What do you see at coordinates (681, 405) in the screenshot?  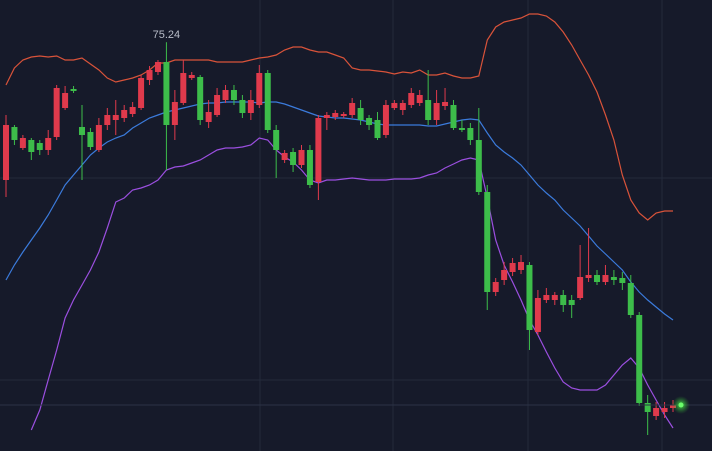 I see `price-dot` at bounding box center [681, 405].